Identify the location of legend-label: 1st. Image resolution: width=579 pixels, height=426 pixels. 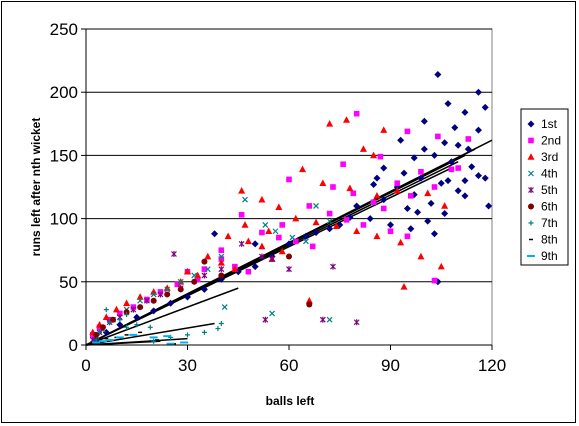
(549, 124).